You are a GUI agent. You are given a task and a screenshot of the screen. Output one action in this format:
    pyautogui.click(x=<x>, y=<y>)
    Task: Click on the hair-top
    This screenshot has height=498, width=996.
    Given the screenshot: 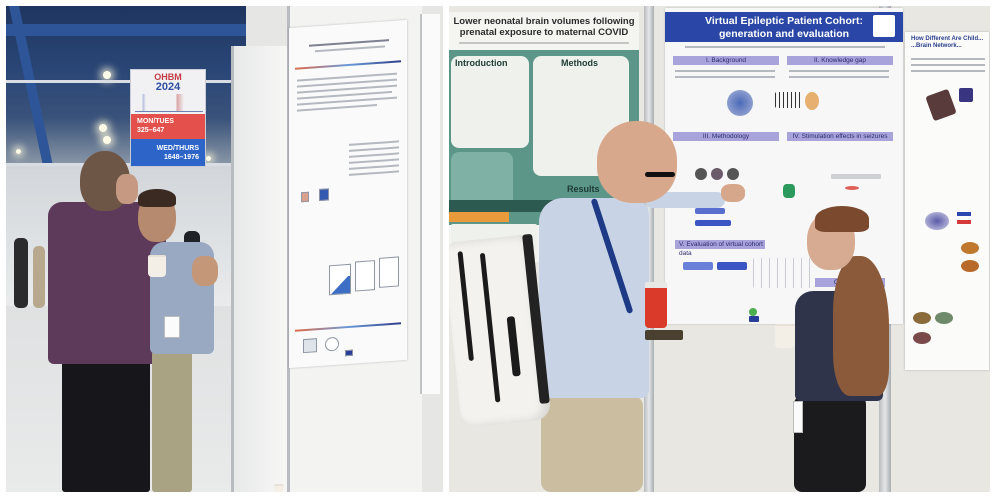 What is the action you would take?
    pyautogui.click(x=842, y=219)
    